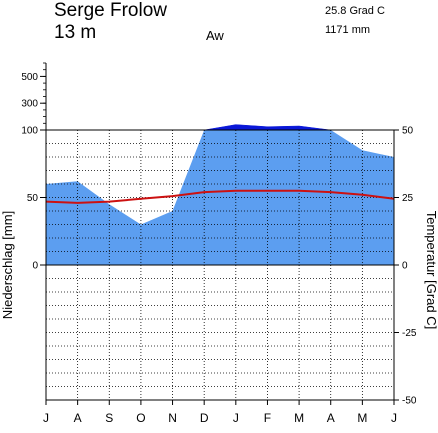  I want to click on temperature-line, so click(220, 196).